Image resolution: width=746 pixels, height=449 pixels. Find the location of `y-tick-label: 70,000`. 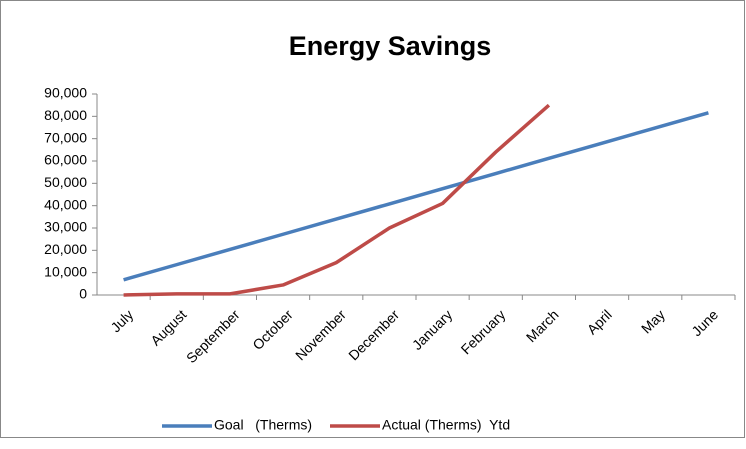

y-tick-label: 70,000 is located at coordinates (65, 137).